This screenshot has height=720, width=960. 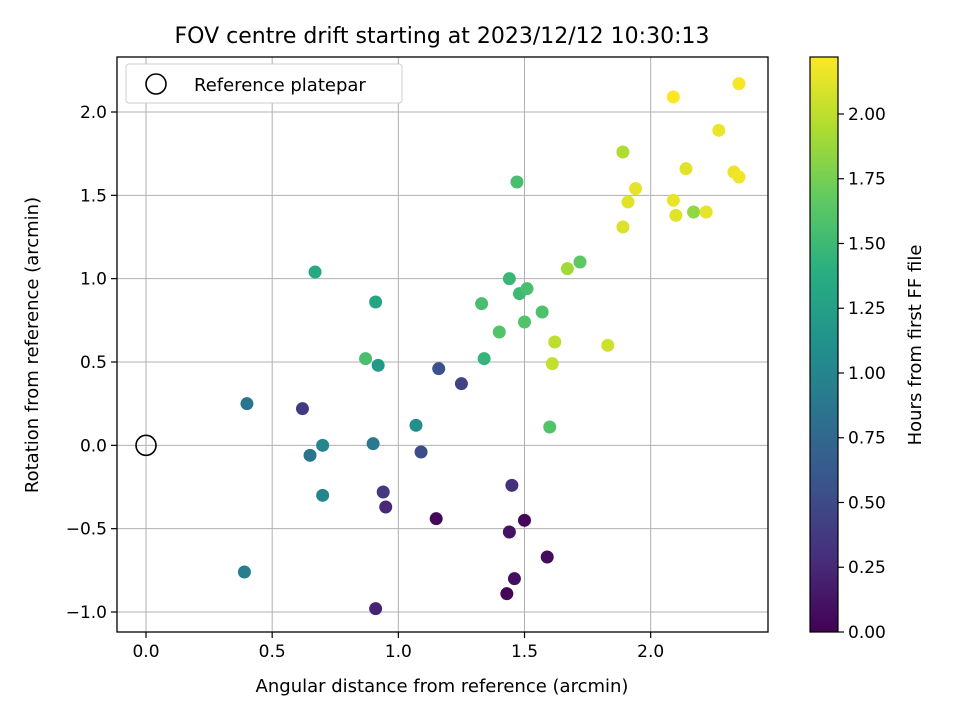 What do you see at coordinates (93, 280) in the screenshot?
I see `y-tick-label: 1.0` at bounding box center [93, 280].